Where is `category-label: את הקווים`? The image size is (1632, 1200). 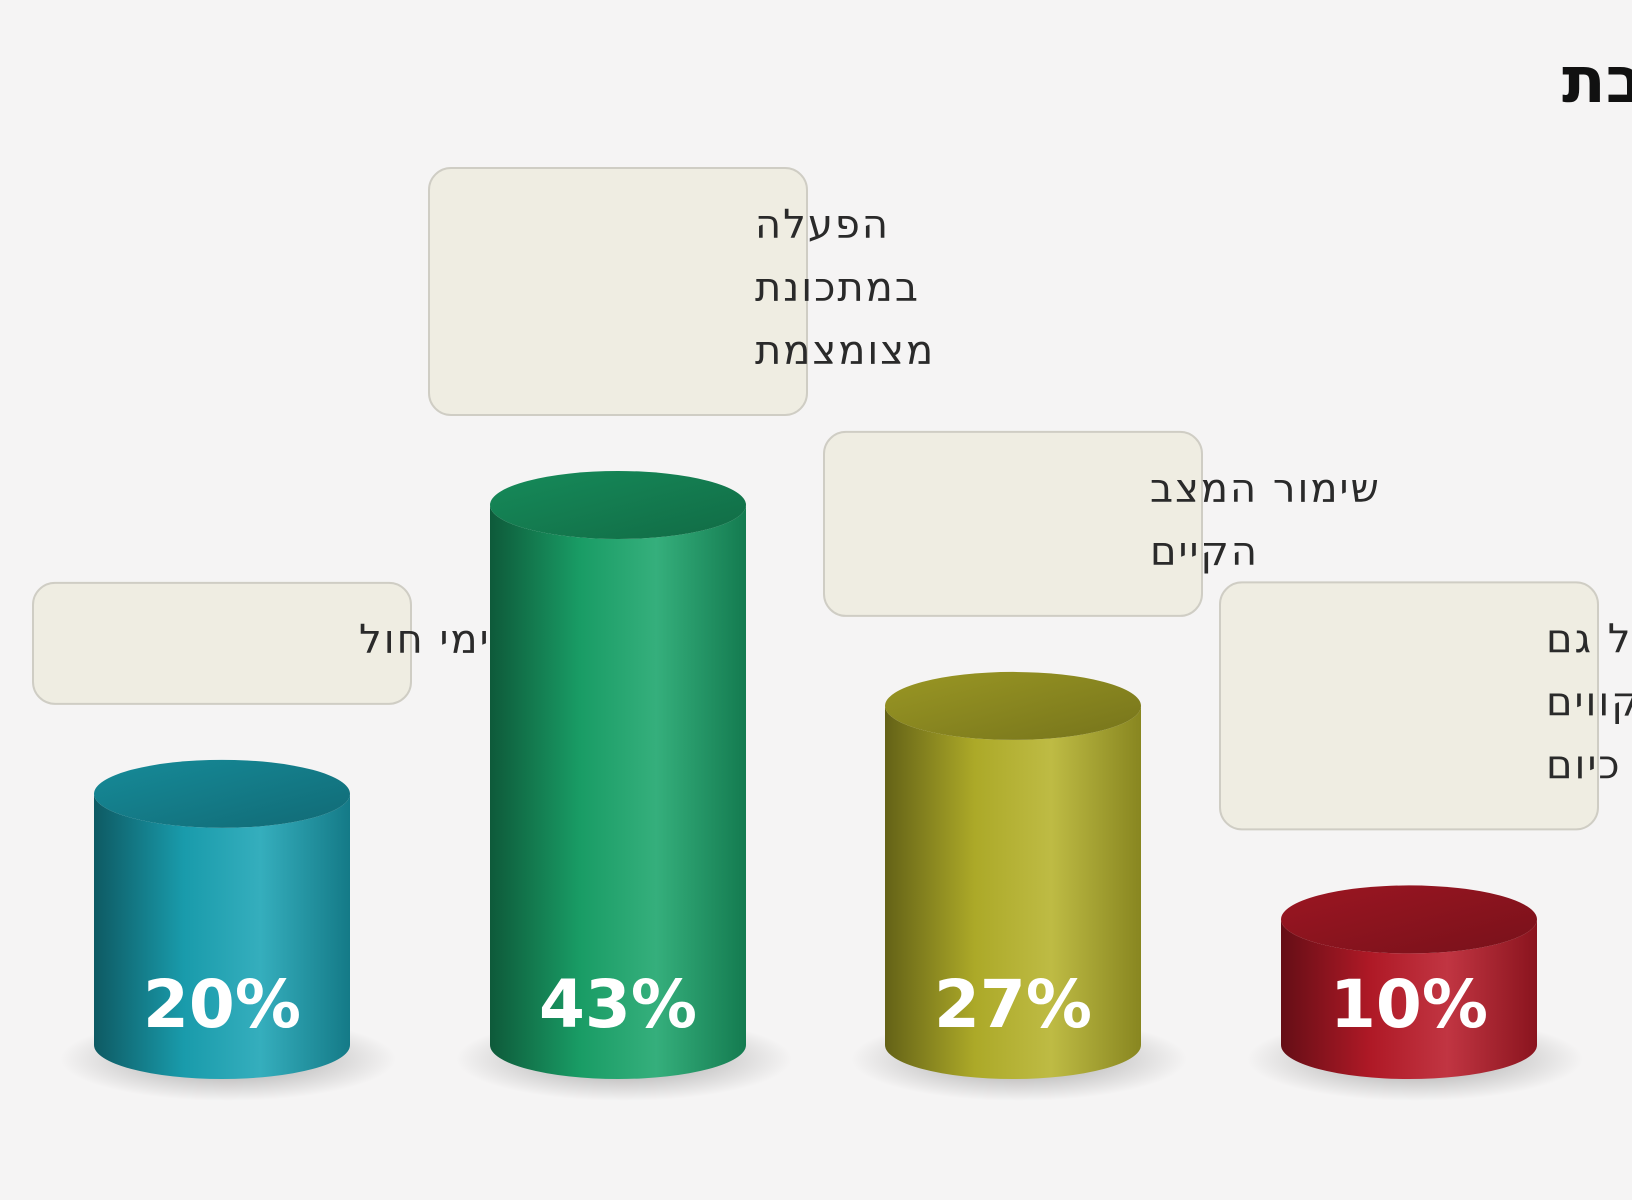
category-label: את הקווים is located at coordinates (1589, 702).